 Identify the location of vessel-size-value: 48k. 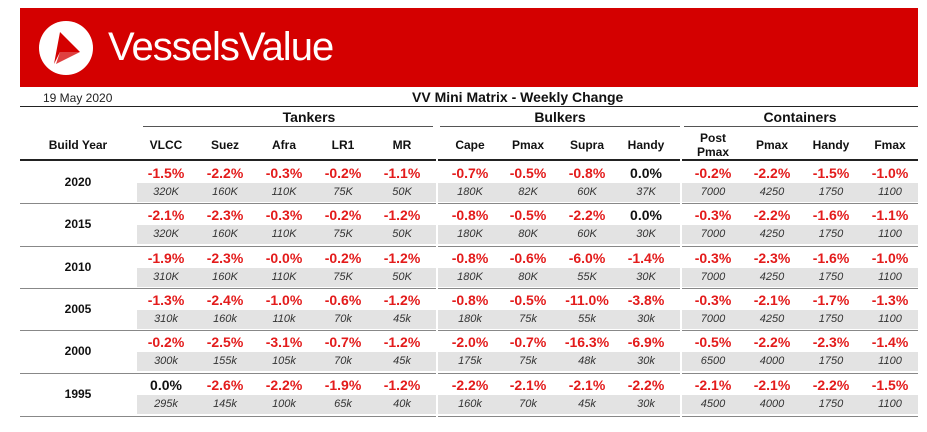
(587, 361).